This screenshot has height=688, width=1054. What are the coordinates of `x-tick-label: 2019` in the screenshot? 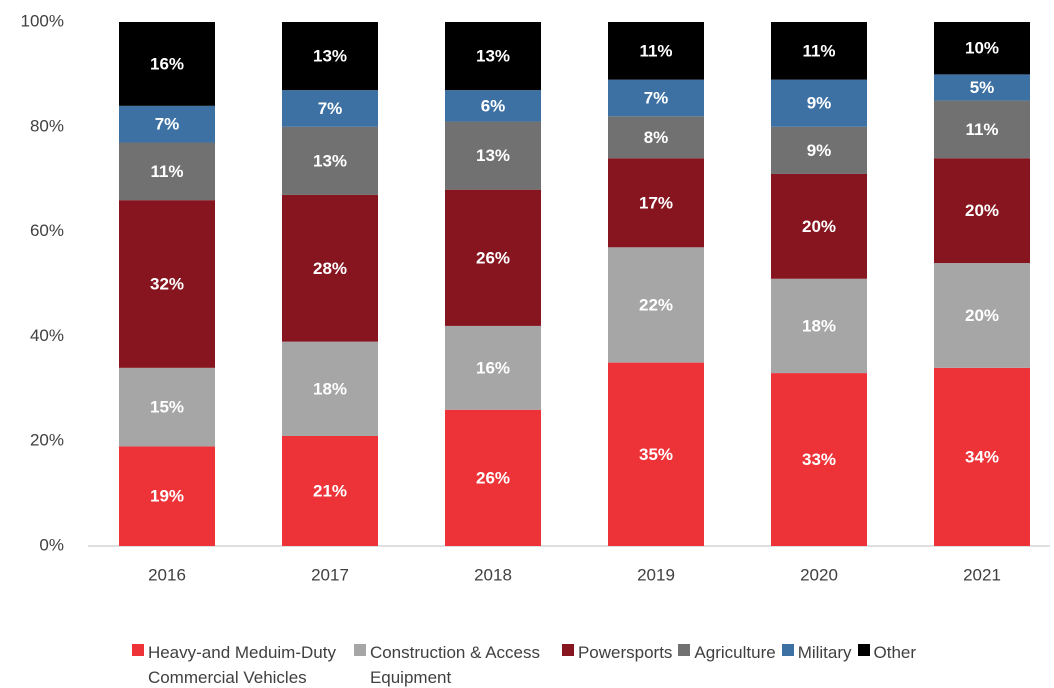 It's located at (656, 574).